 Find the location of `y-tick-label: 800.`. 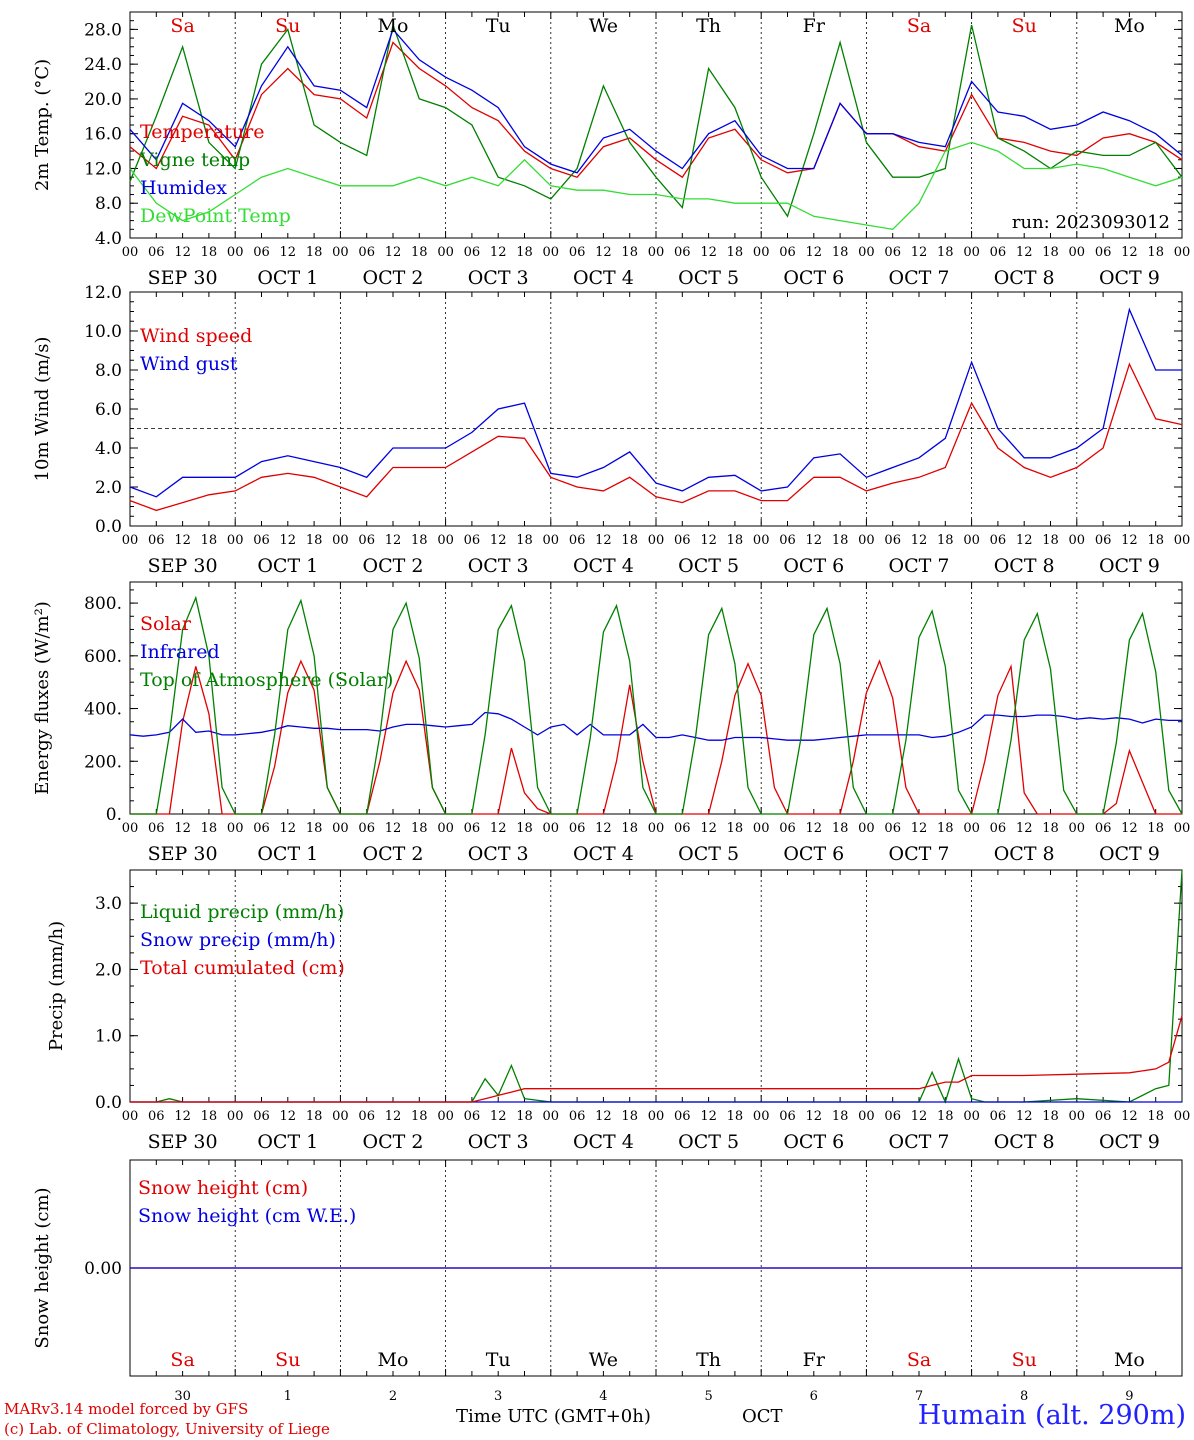

y-tick-label: 800. is located at coordinates (103, 604).